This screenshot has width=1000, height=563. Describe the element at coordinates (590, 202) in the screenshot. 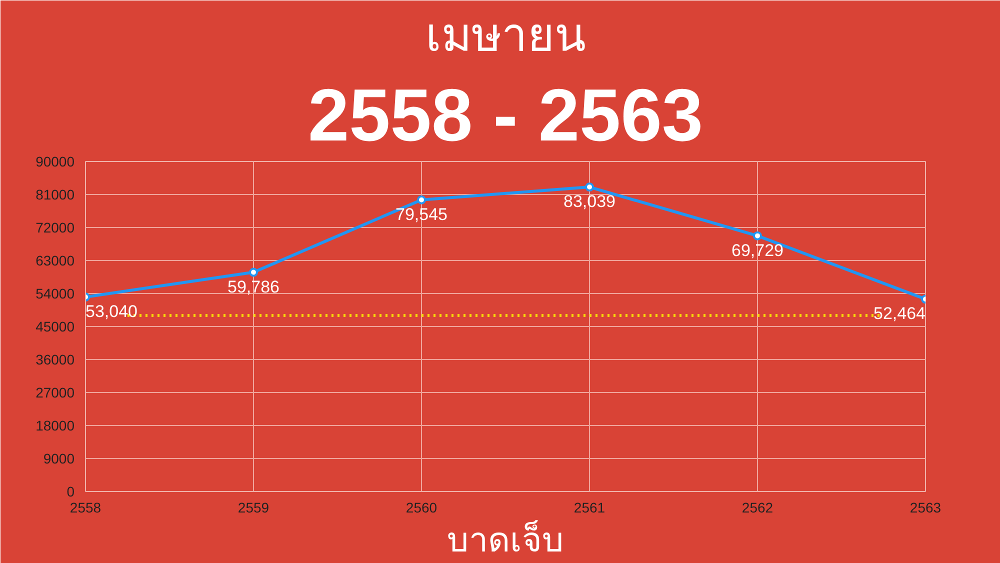

I see `data-label: 83,039` at that location.